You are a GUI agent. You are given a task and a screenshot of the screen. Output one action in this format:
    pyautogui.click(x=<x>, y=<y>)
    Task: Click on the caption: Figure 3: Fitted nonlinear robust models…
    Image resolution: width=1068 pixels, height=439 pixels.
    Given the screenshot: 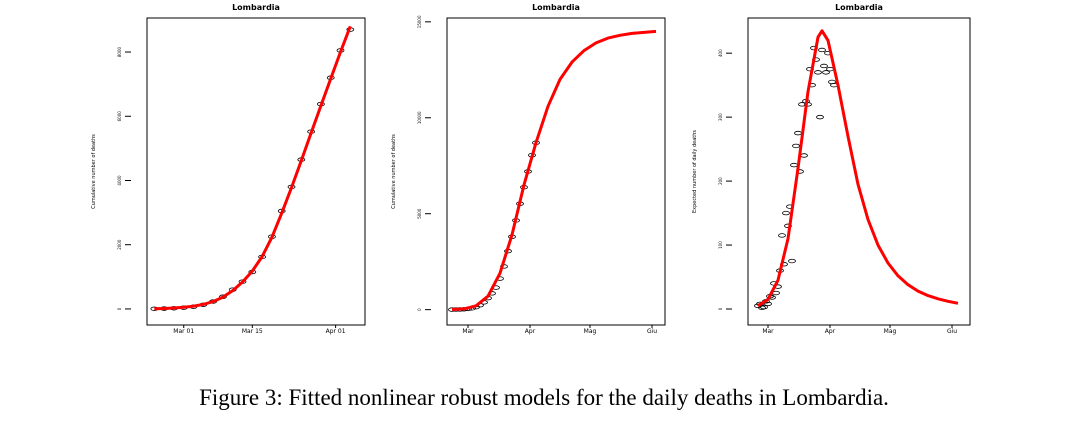 What is the action you would take?
    pyautogui.click(x=544, y=397)
    